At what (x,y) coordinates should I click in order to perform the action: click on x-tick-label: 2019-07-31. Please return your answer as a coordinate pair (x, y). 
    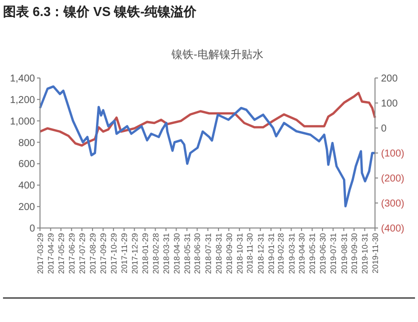
    Looking at the image, I should click on (333, 253).